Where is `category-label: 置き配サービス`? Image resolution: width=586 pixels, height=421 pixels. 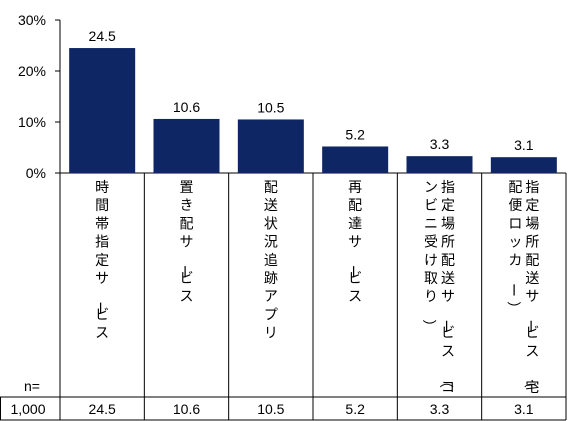 category-label: 置き配サービス is located at coordinates (185, 241).